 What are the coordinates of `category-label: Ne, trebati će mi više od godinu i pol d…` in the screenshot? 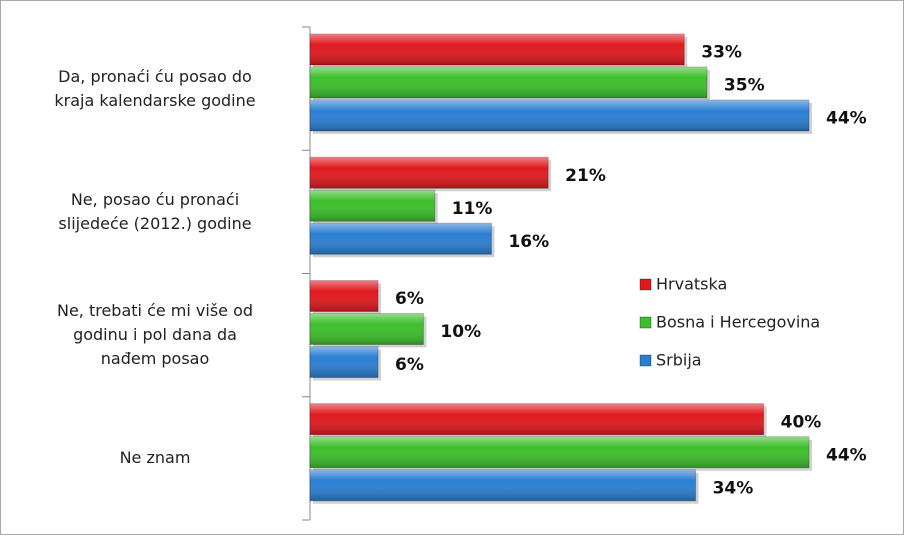 It's located at (155, 335).